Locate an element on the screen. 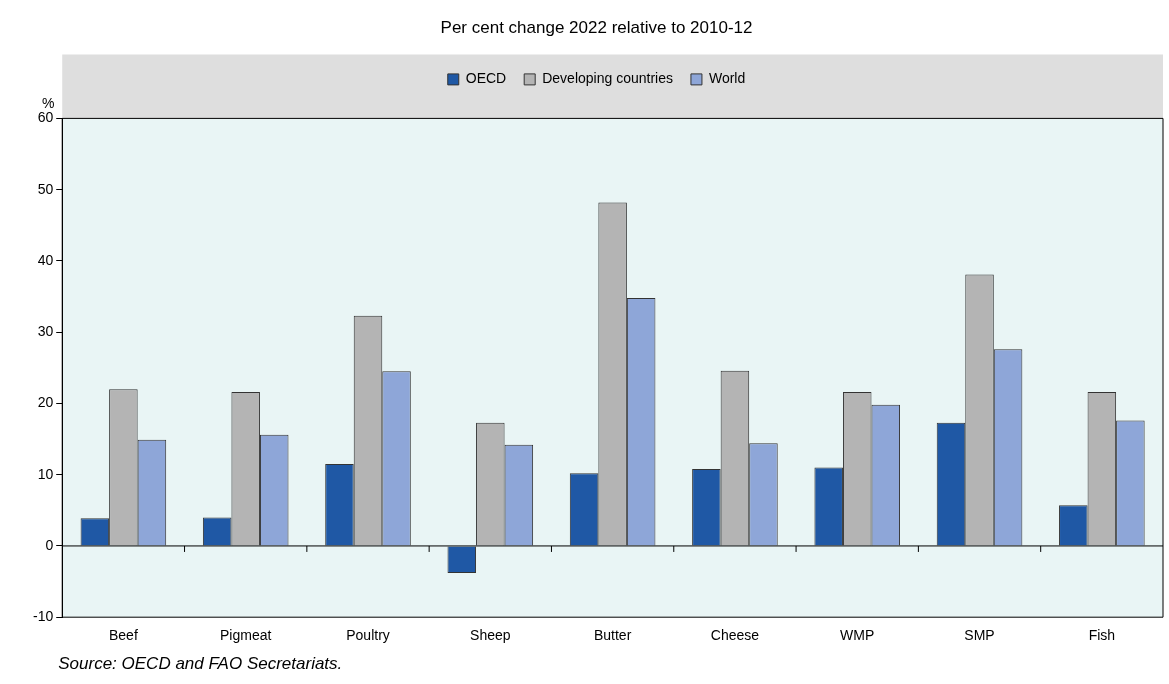  y-axis-title: % is located at coordinates (48, 103).